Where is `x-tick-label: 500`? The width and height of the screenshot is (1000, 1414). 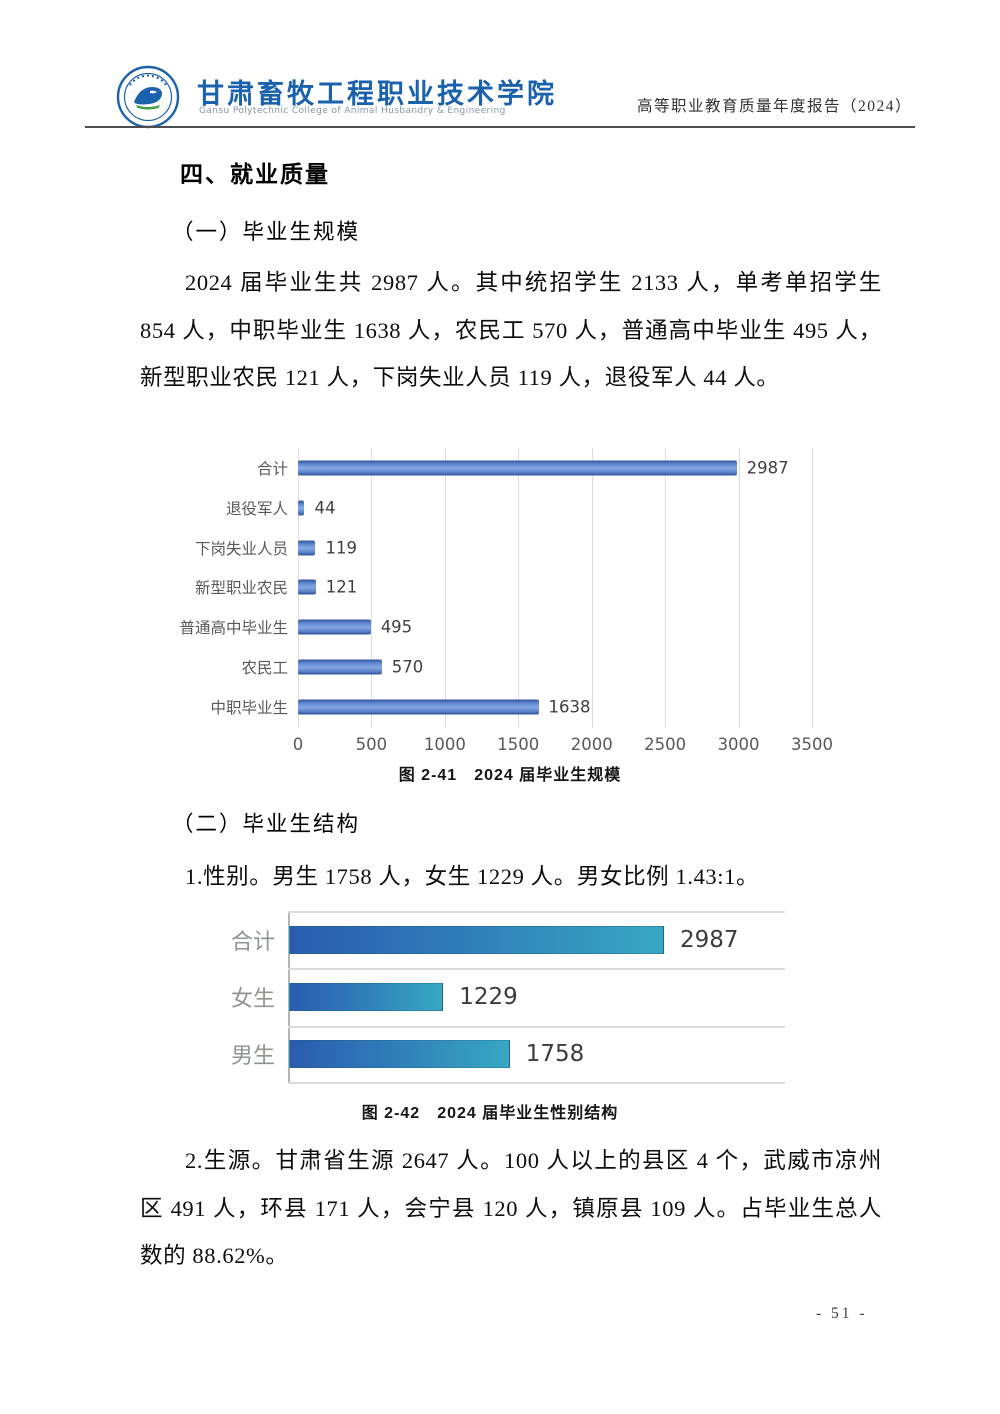
x-tick-label: 500 is located at coordinates (371, 744).